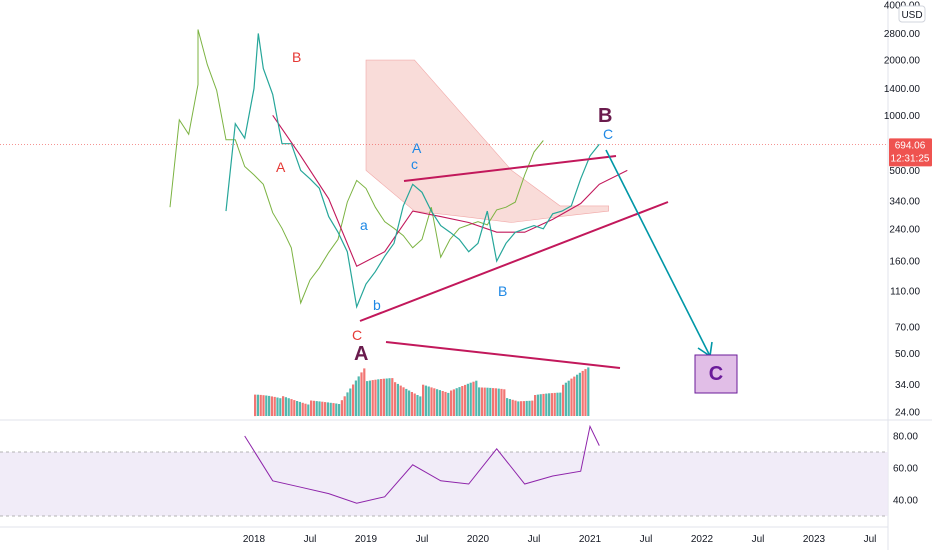 This screenshot has width=932, height=550. What do you see at coordinates (907, 385) in the screenshot?
I see `price-tick-label: 34.00` at bounding box center [907, 385].